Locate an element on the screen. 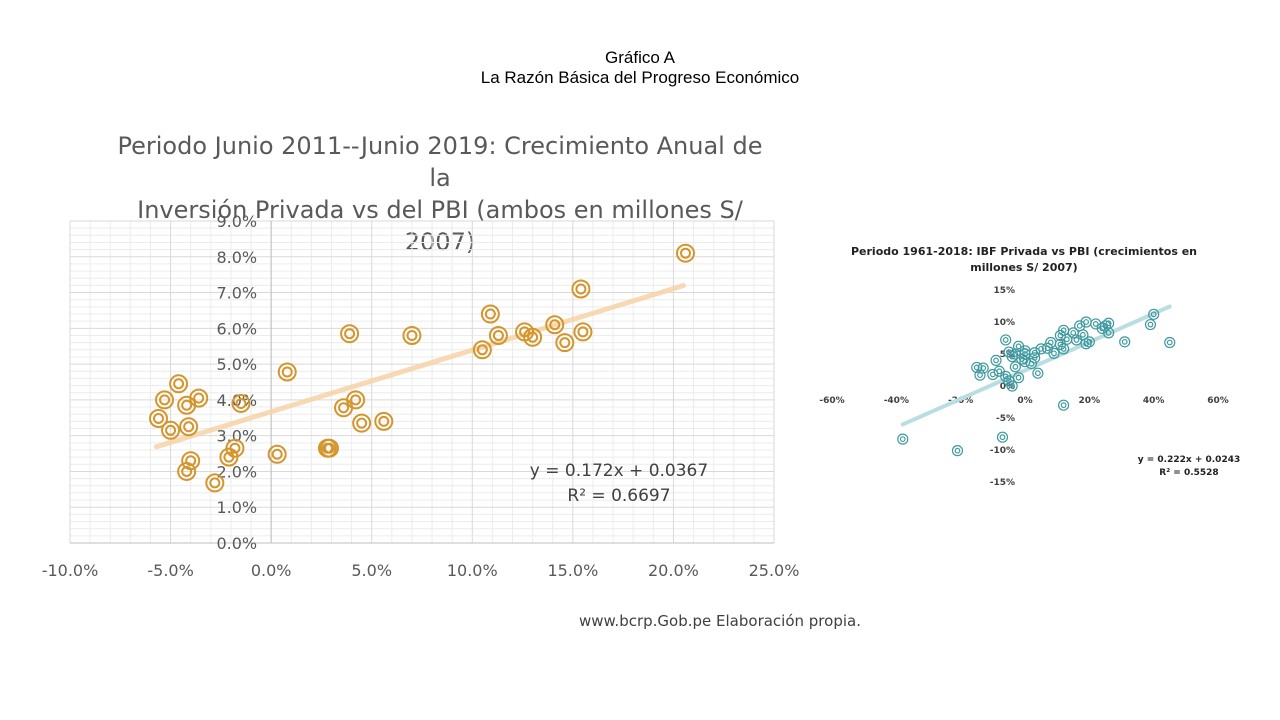 The image size is (1280, 720). x-tick-label: 5.0% is located at coordinates (371, 570).